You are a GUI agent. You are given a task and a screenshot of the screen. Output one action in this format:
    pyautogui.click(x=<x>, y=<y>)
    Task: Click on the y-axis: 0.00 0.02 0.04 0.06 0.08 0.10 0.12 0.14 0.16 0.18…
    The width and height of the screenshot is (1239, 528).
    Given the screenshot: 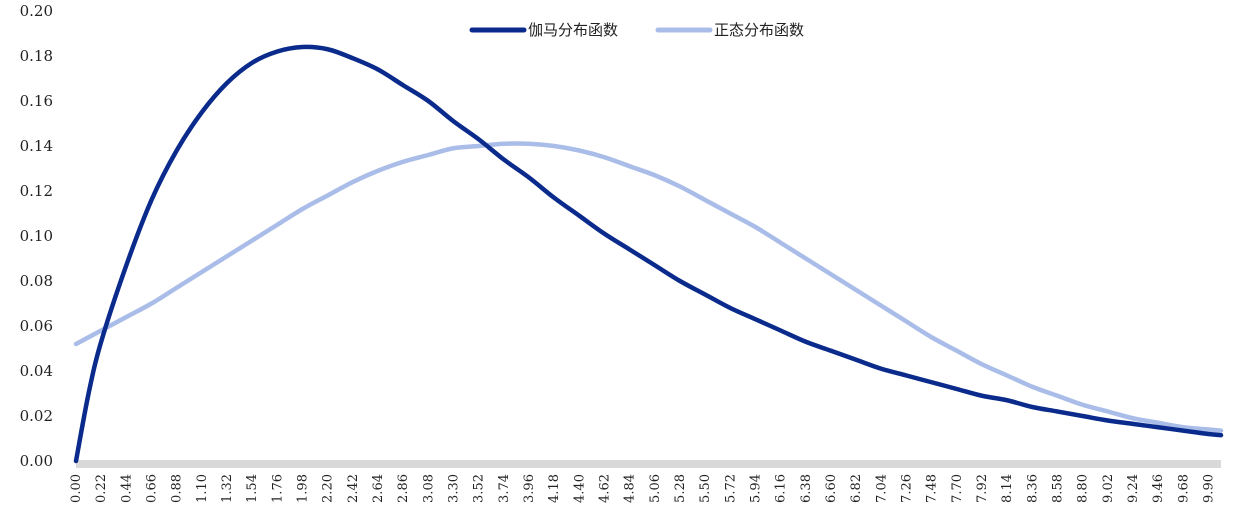 What is the action you would take?
    pyautogui.click(x=36, y=236)
    